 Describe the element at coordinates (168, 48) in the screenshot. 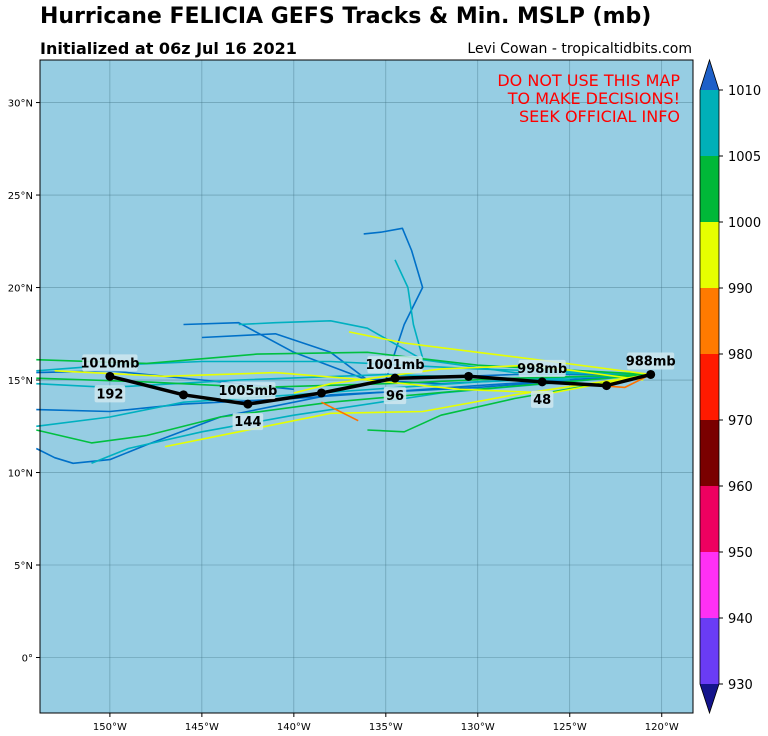

I see `init-time-label: Initialized at 06z Jul 16 2021` at that location.